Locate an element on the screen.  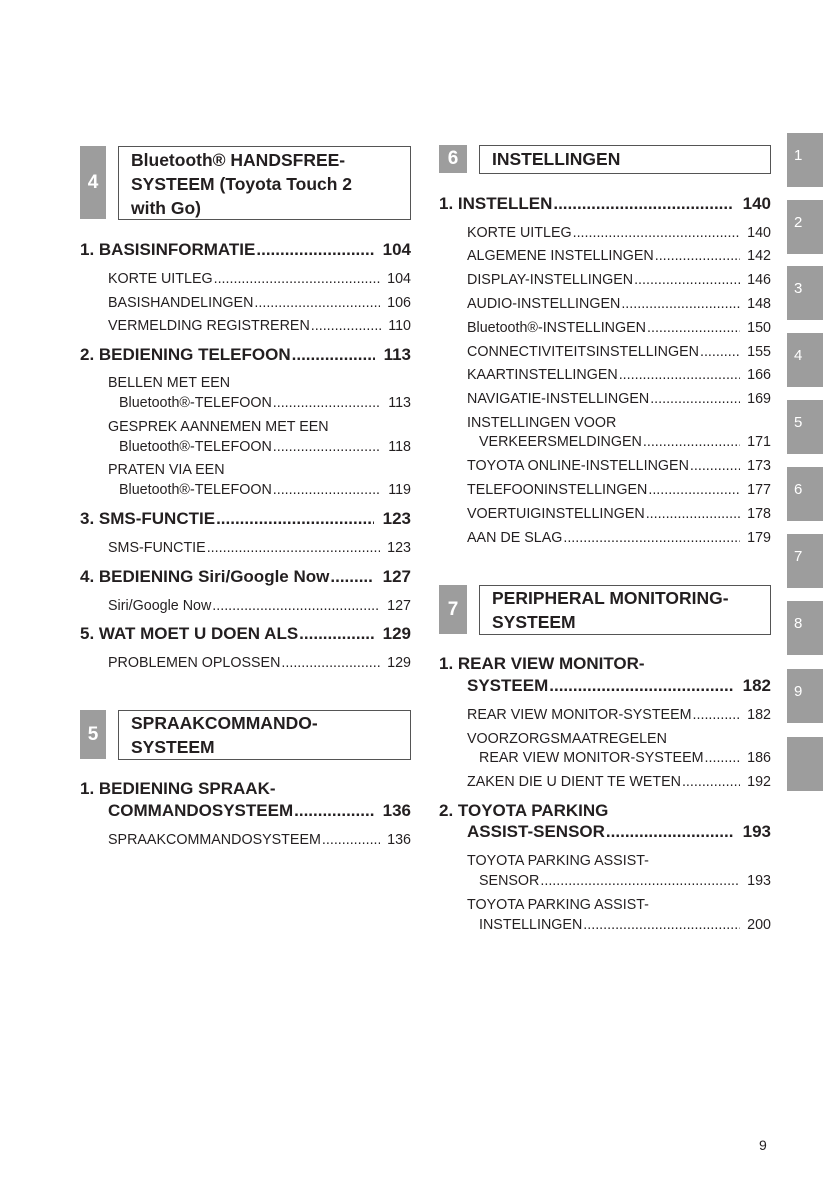
toc-entry-page: 136 is located at coordinates (399, 840).